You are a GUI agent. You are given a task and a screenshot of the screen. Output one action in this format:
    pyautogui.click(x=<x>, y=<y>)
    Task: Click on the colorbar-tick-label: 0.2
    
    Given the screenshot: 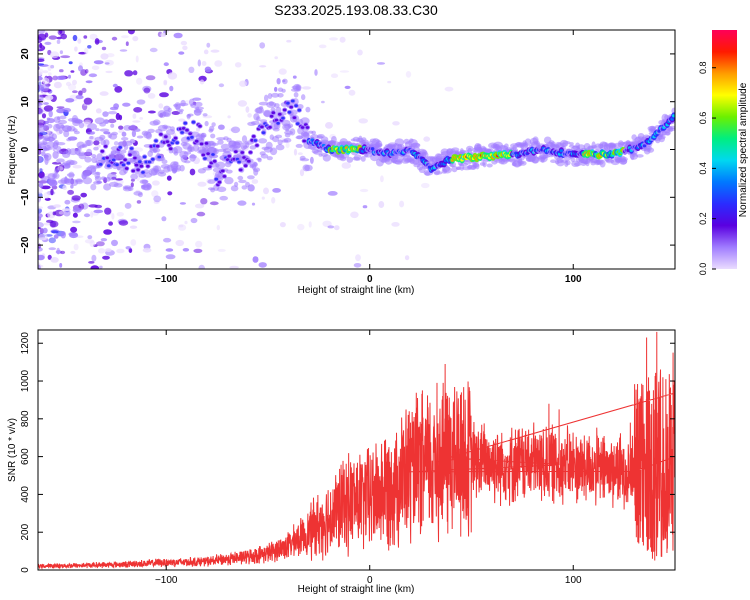 What is the action you would take?
    pyautogui.click(x=703, y=218)
    